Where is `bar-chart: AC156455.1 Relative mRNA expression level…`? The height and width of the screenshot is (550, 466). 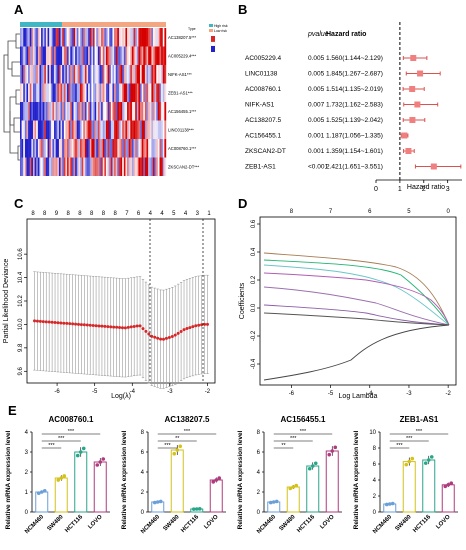
bar-chart: AC156455.1 Relative mRNA expression level… is located at coordinates (289, 475).